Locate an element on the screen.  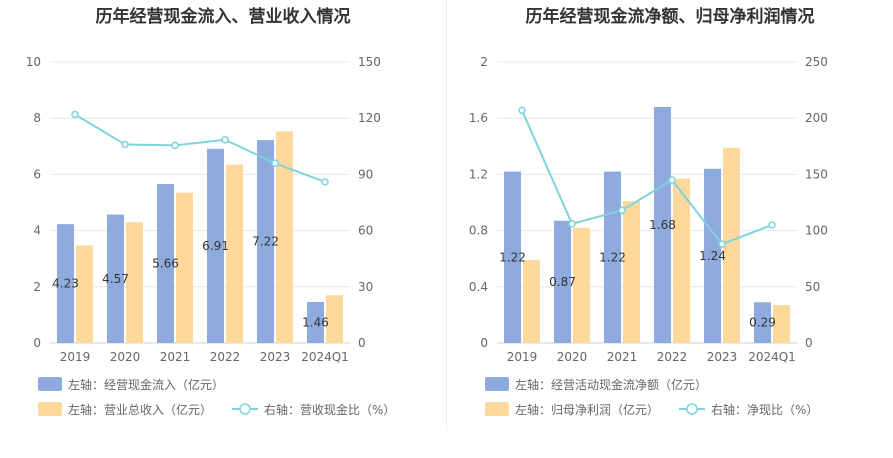
legend-label: 左轴：归母净利润（亿元） is located at coordinates (587, 409).